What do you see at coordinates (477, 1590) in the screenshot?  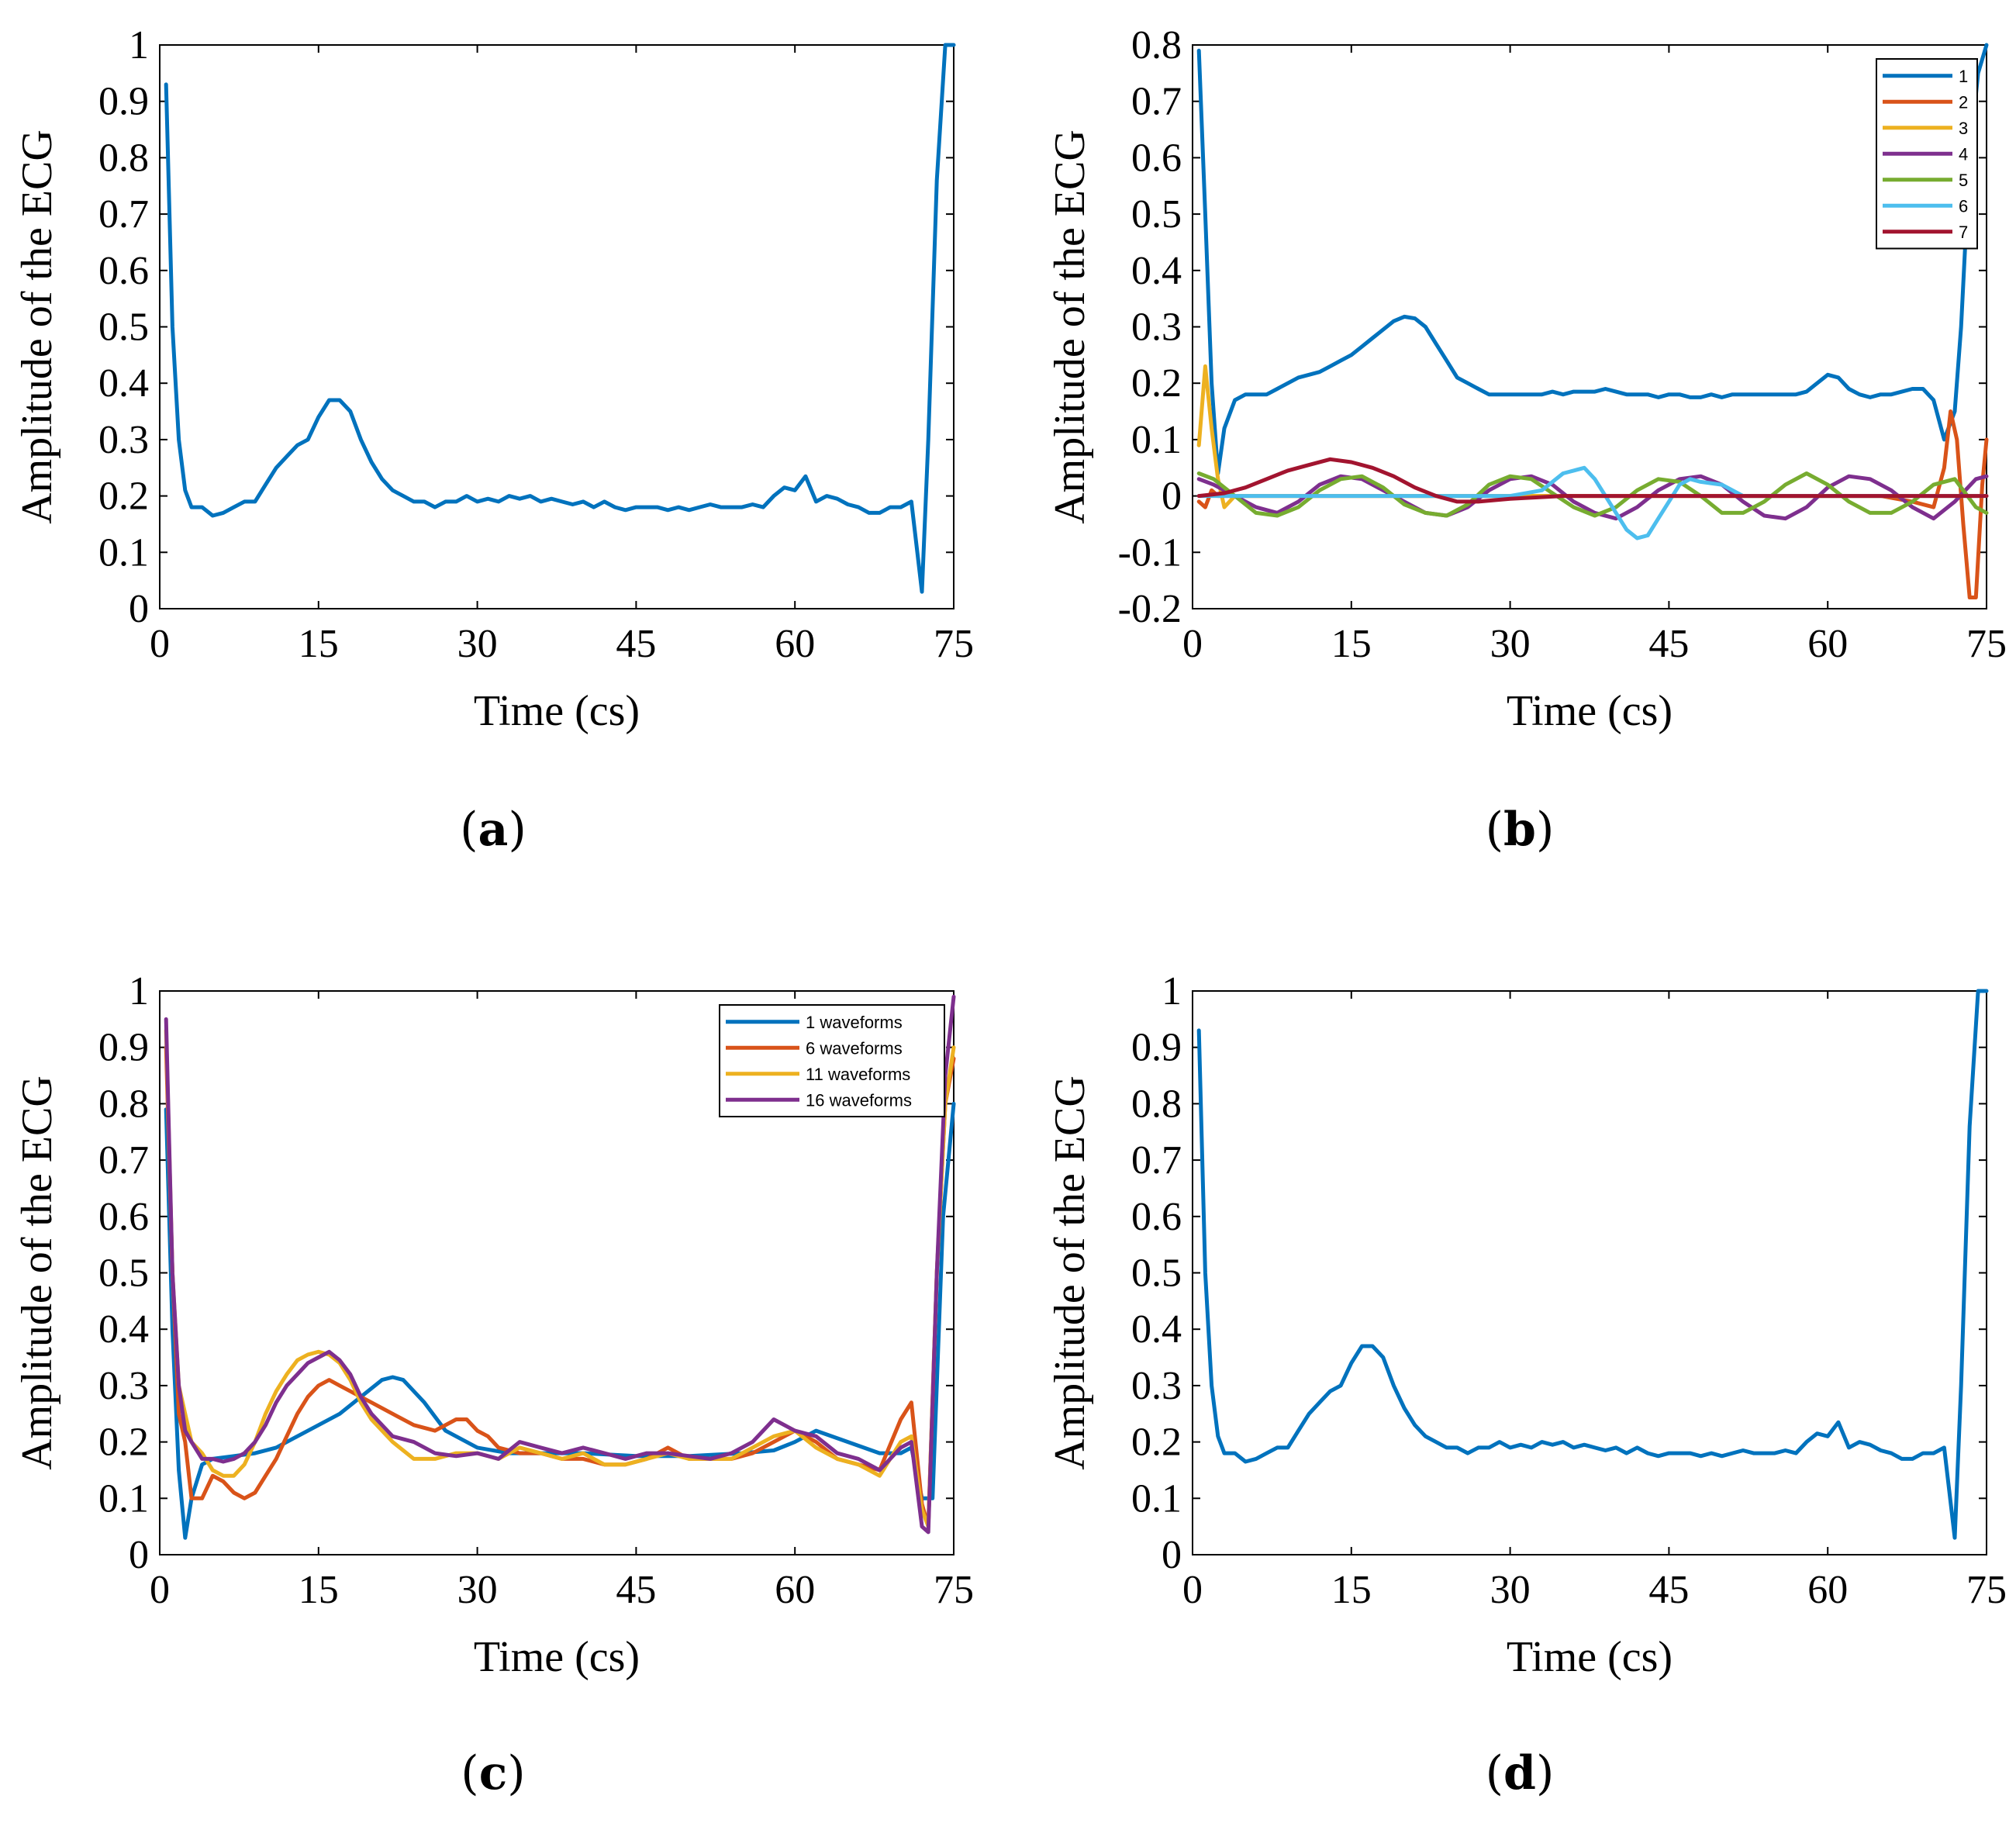 I see `chart-c-xtick-label: 30` at bounding box center [477, 1590].